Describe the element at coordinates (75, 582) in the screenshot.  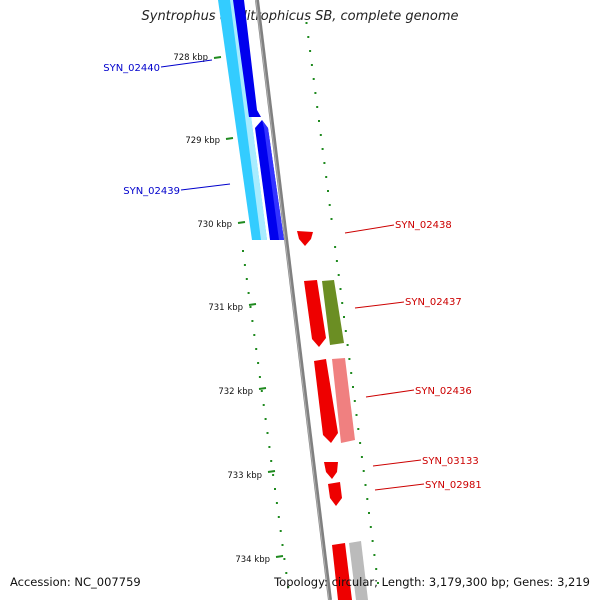
I see `accession-text: Accession: NC_007759` at that location.